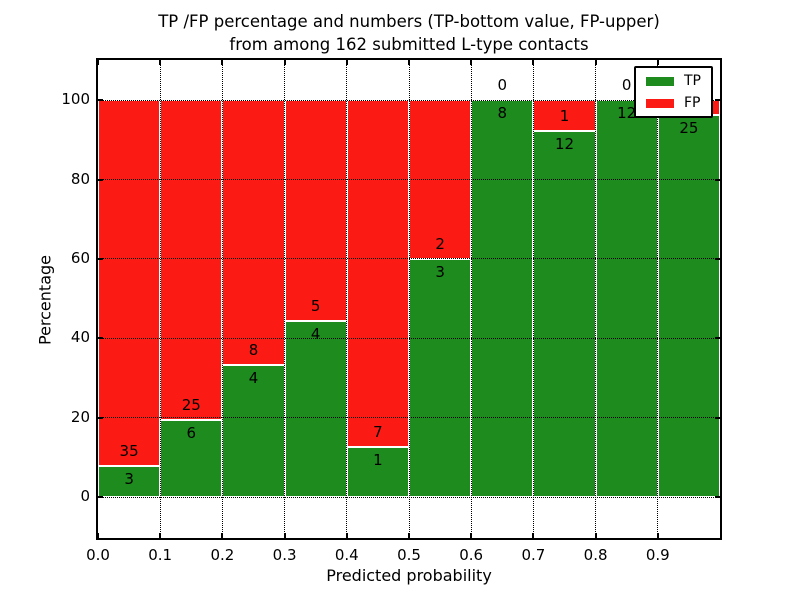  Describe the element at coordinates (595, 555) in the screenshot. I see `x-tick-label: 0.8` at that location.